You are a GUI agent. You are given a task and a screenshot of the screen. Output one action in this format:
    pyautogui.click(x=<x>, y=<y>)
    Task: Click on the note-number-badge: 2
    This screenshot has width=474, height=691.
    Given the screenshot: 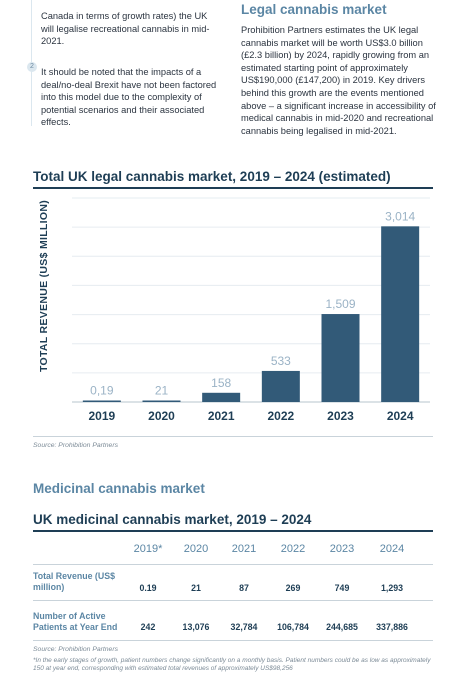 What is the action you would take?
    pyautogui.click(x=32, y=67)
    